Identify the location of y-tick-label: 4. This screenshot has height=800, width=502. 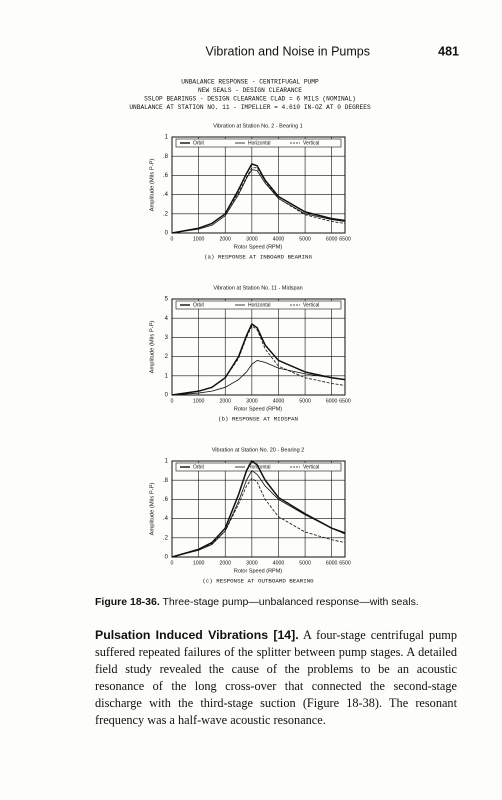
(167, 319).